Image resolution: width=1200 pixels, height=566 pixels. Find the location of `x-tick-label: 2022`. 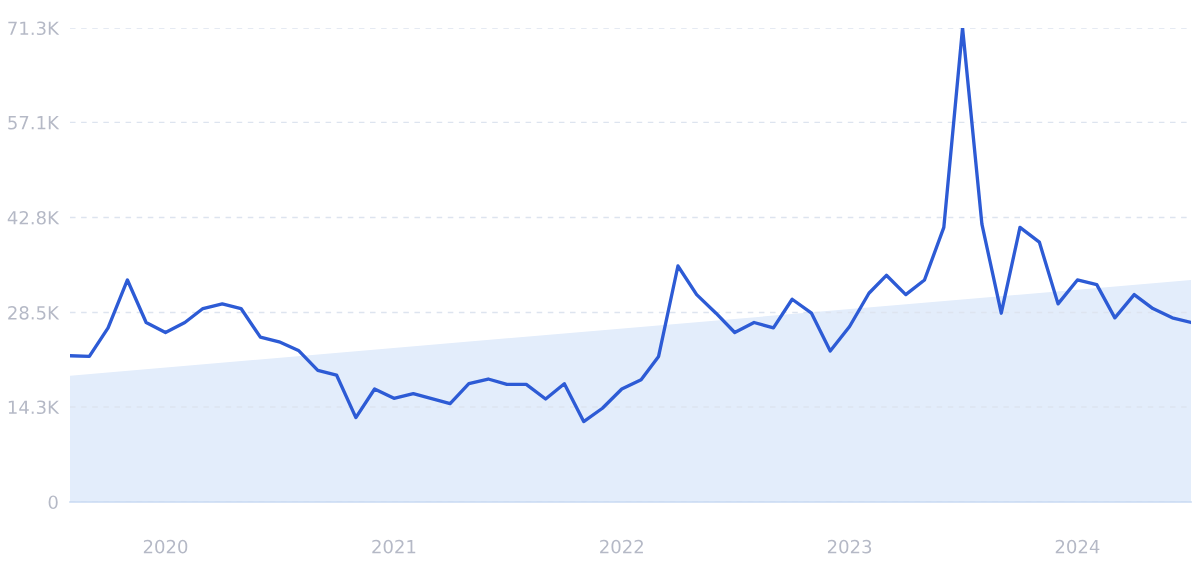

x-tick-label: 2022 is located at coordinates (621, 546).